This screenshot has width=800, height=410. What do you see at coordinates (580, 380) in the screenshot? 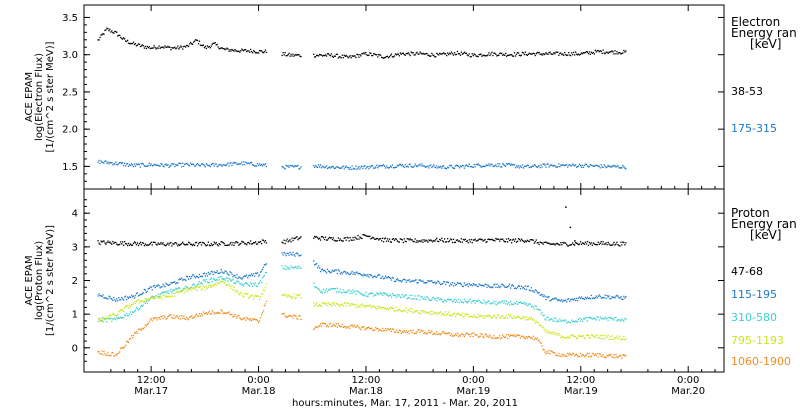
I see `x-tick-label: 12:00` at bounding box center [580, 380].